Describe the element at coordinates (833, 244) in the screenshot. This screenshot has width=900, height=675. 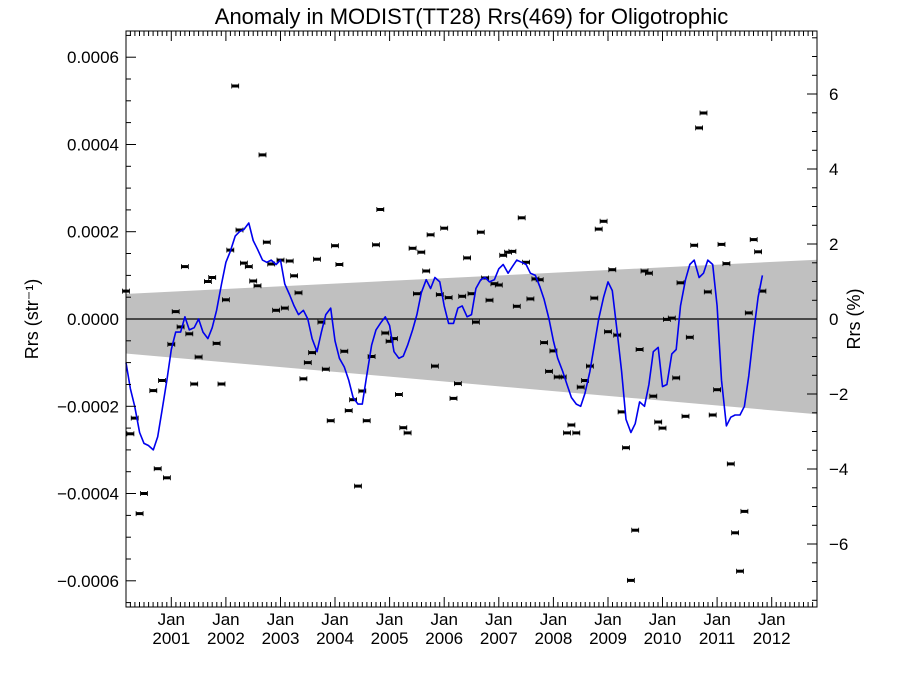
I see `y-tick-label-right: 2` at that location.